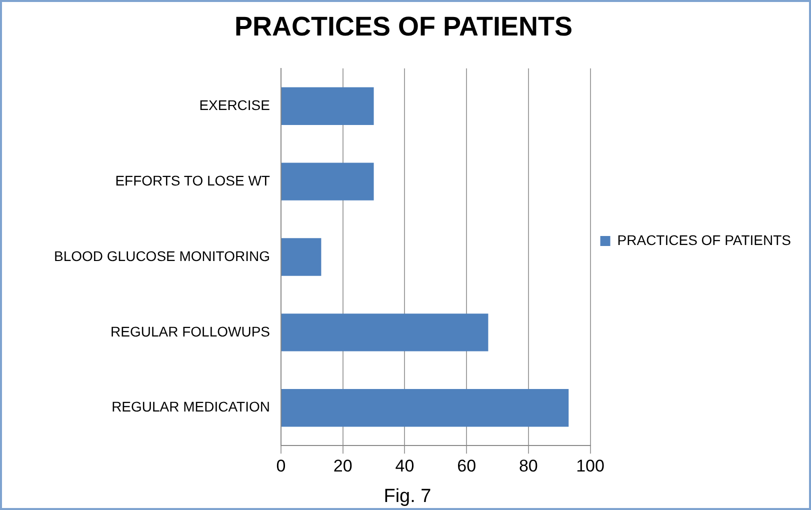 The height and width of the screenshot is (510, 811). I want to click on y-tick-label: BLOOD GLUCOSE MONITORING, so click(162, 256).